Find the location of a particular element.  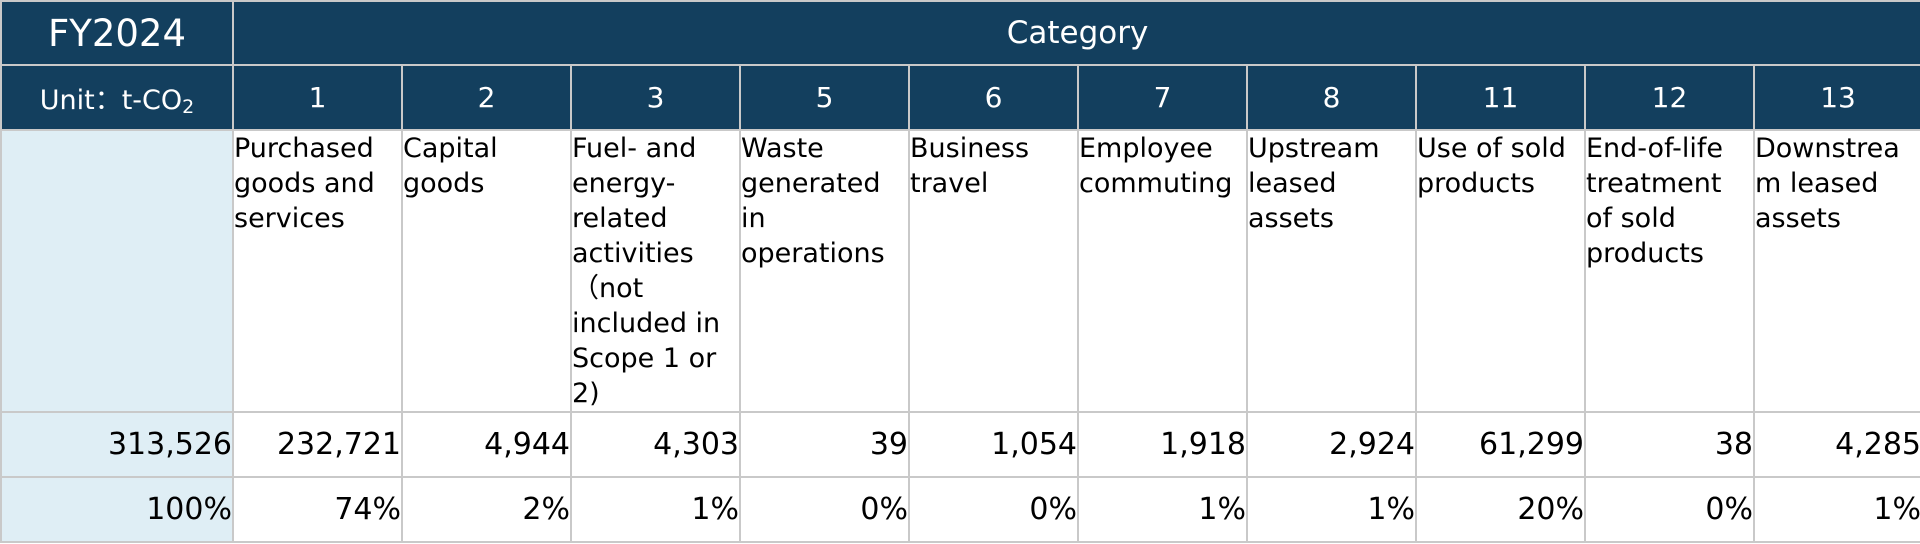

category-name-2: Capital goods is located at coordinates (486, 271).